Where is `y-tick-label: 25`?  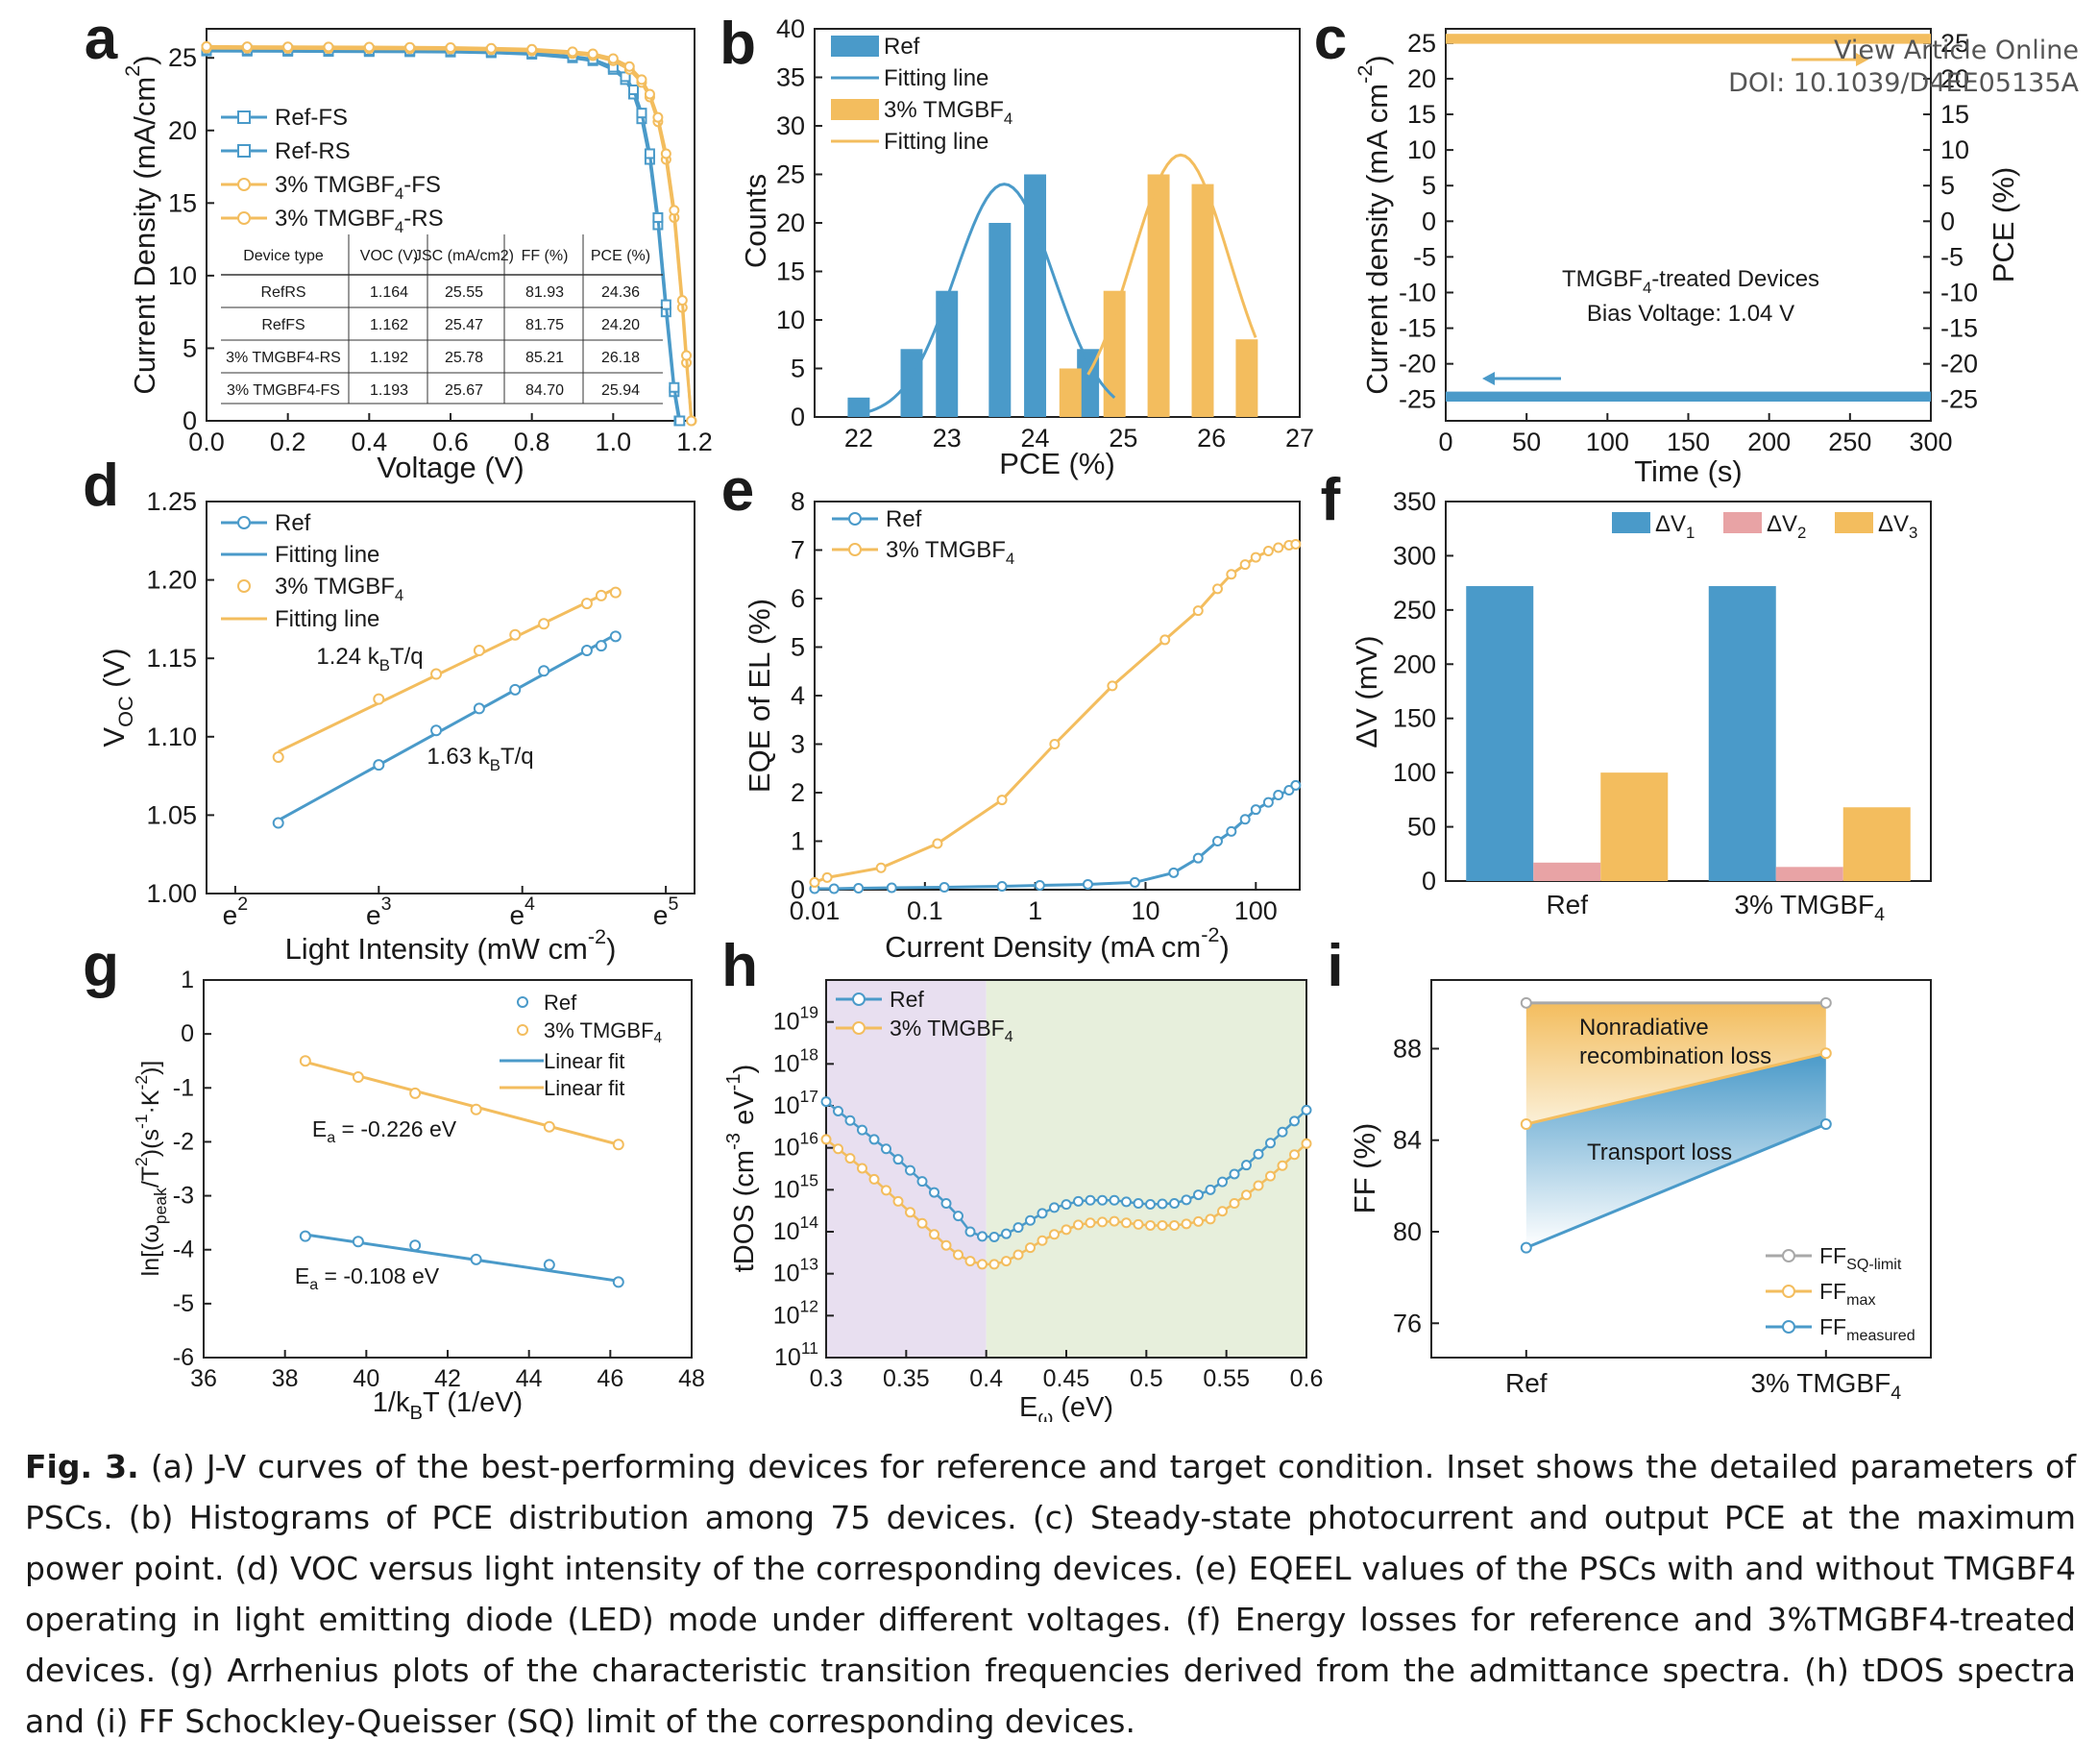
y-tick-label: 25 is located at coordinates (182, 57).